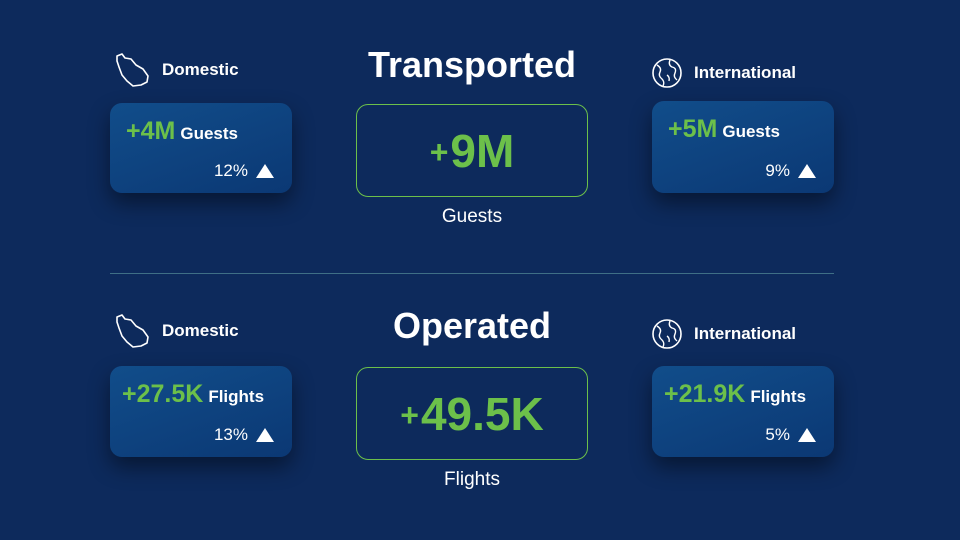 This screenshot has height=540, width=960. What do you see at coordinates (472, 216) in the screenshot?
I see `transported-total-caption: Guests` at bounding box center [472, 216].